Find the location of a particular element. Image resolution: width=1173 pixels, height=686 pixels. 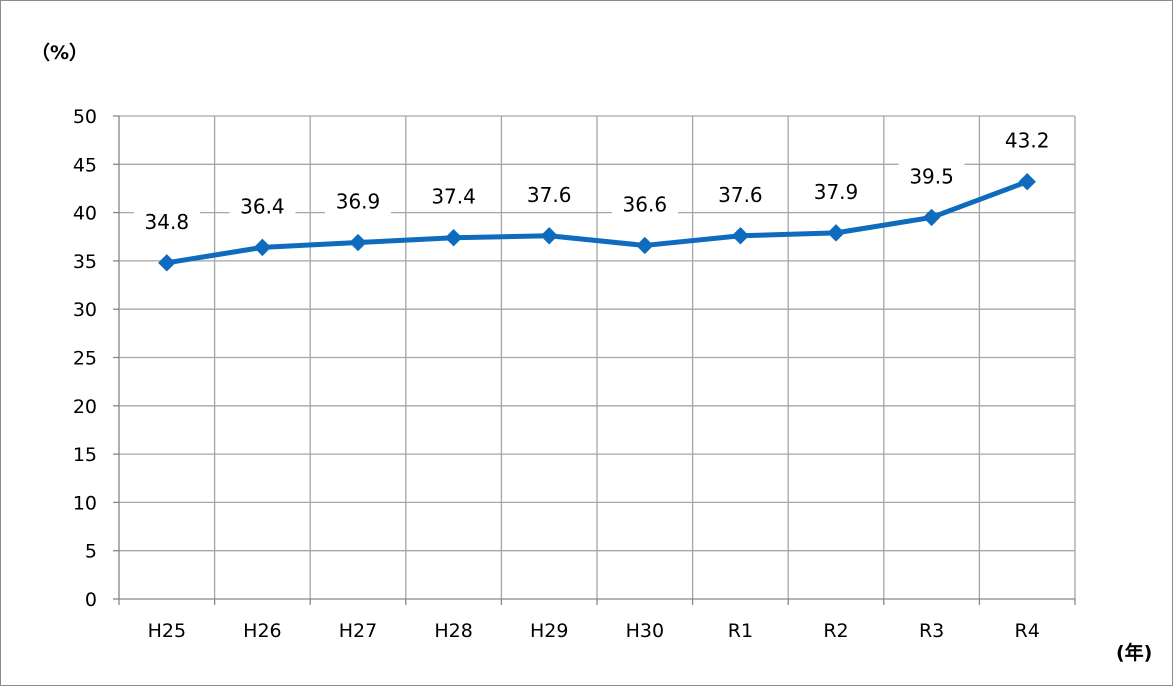

data-label: 36.6 is located at coordinates (645, 204).